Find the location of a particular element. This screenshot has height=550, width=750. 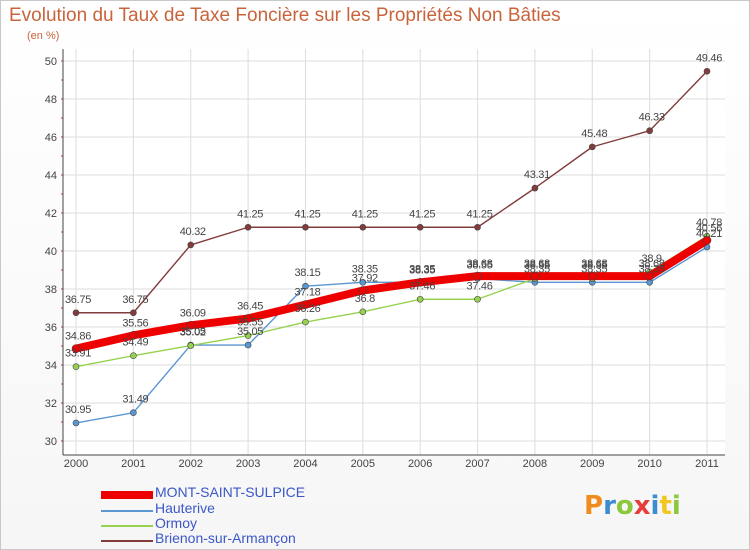

x-tick-label: 2000 is located at coordinates (76, 464).